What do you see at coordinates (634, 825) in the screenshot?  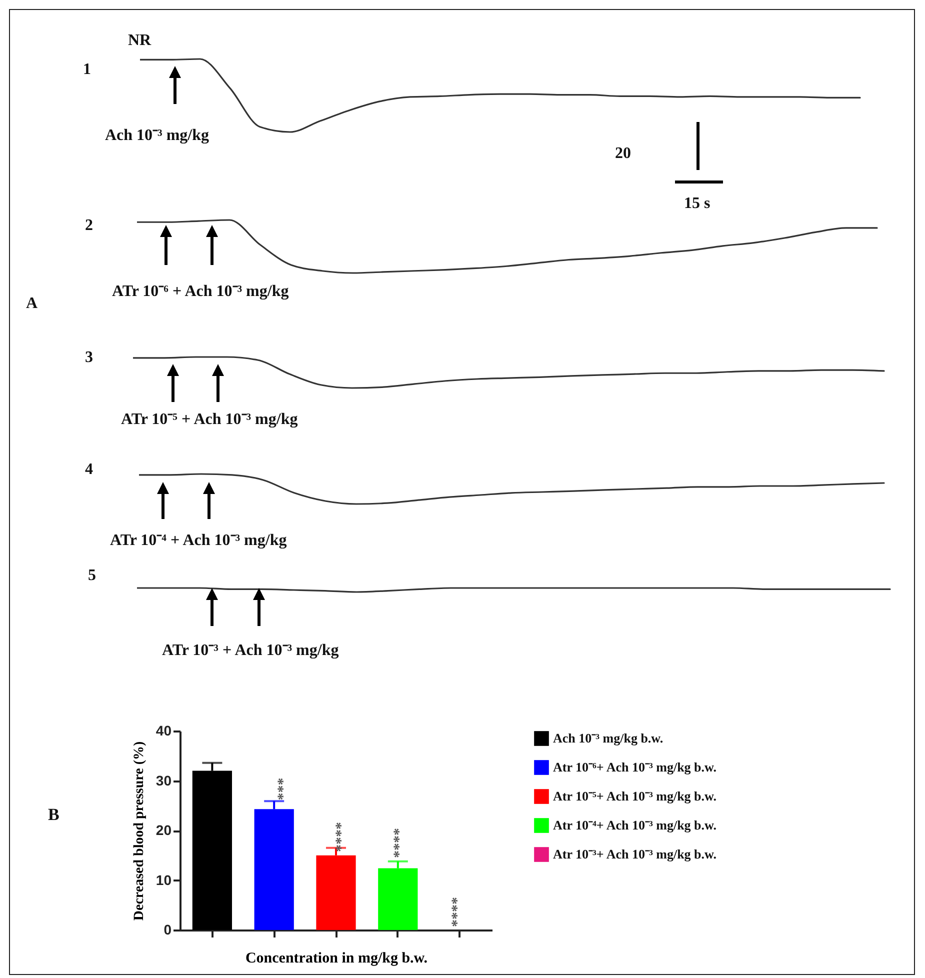 I see `legend-label: Atr 10⁻⁴+ Ach 10⁻³ mg/kg b.w.` at bounding box center [634, 825].